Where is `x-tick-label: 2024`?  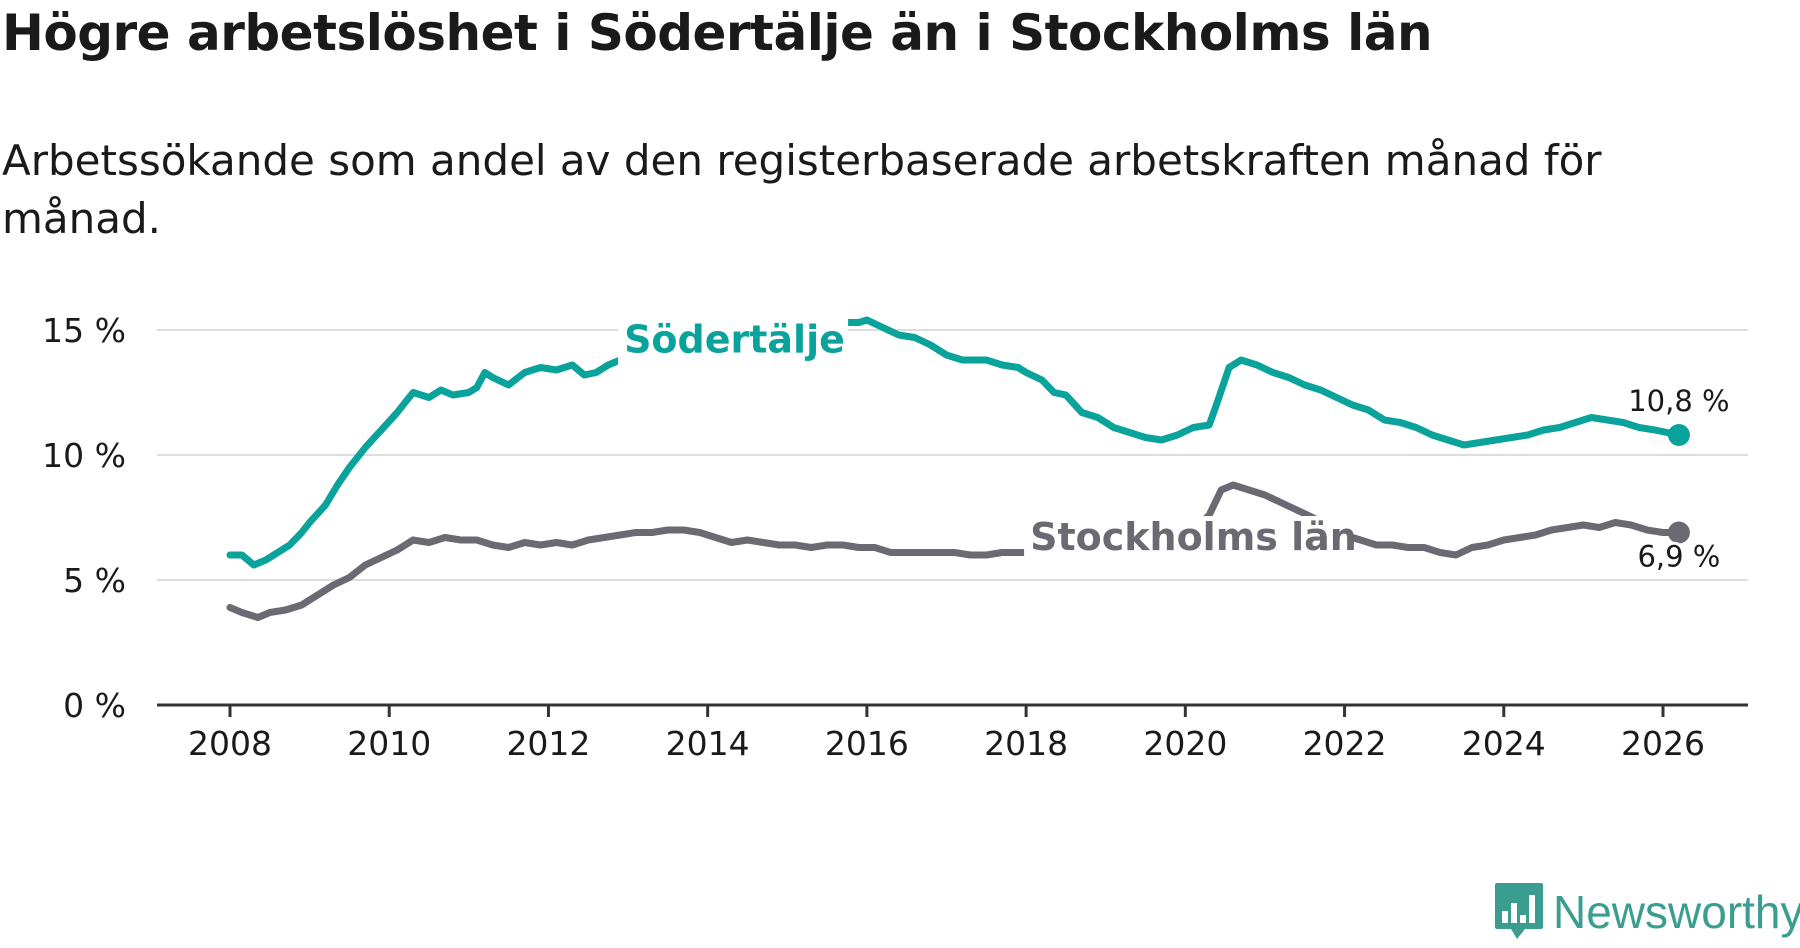 x-tick-label: 2024 is located at coordinates (1504, 743).